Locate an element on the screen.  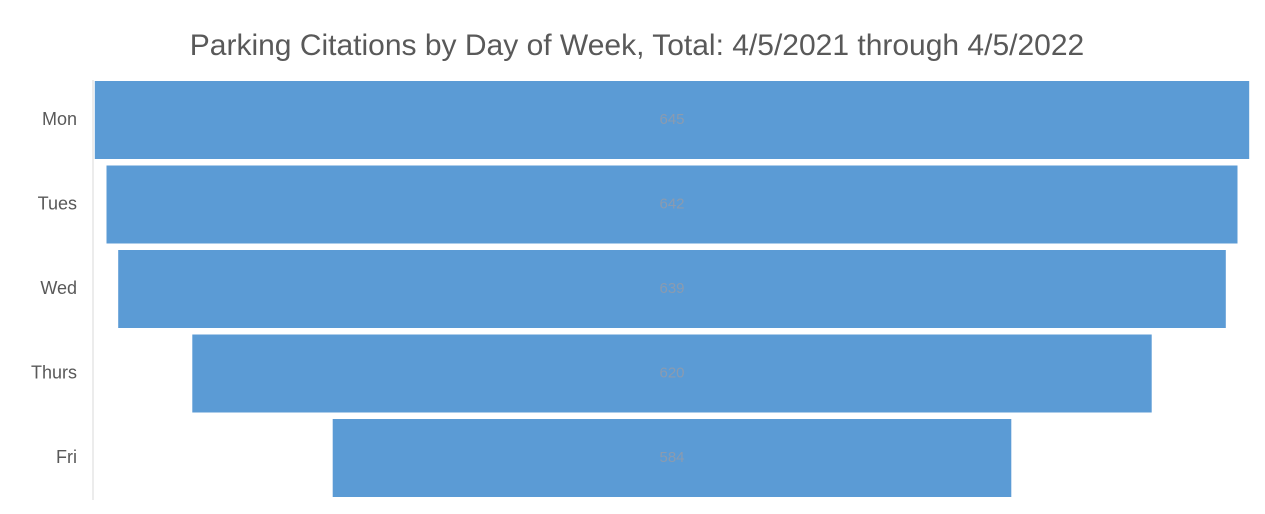
category-label: Fri is located at coordinates (66, 457).